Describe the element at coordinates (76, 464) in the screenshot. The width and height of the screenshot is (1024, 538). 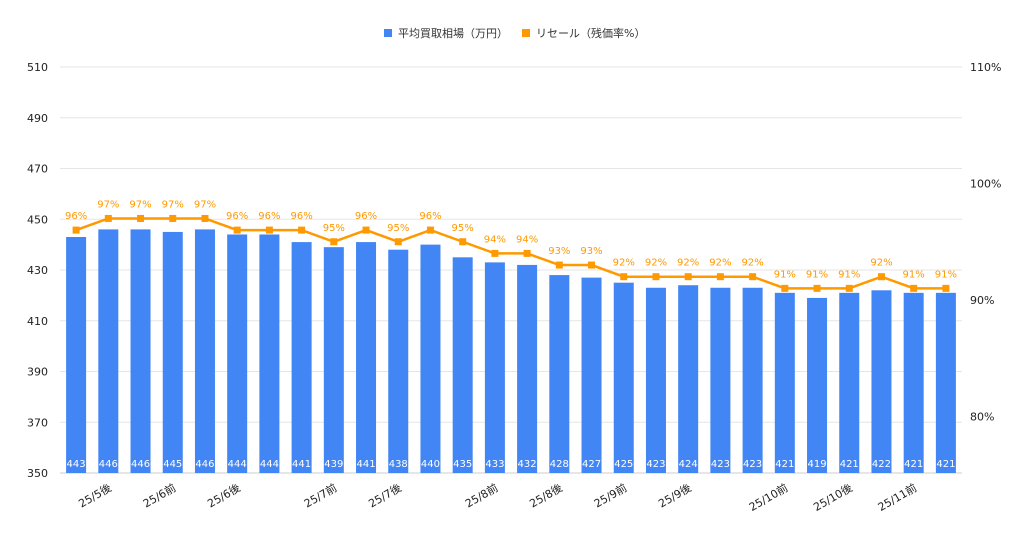
I see `bar-data-label: 443` at that location.